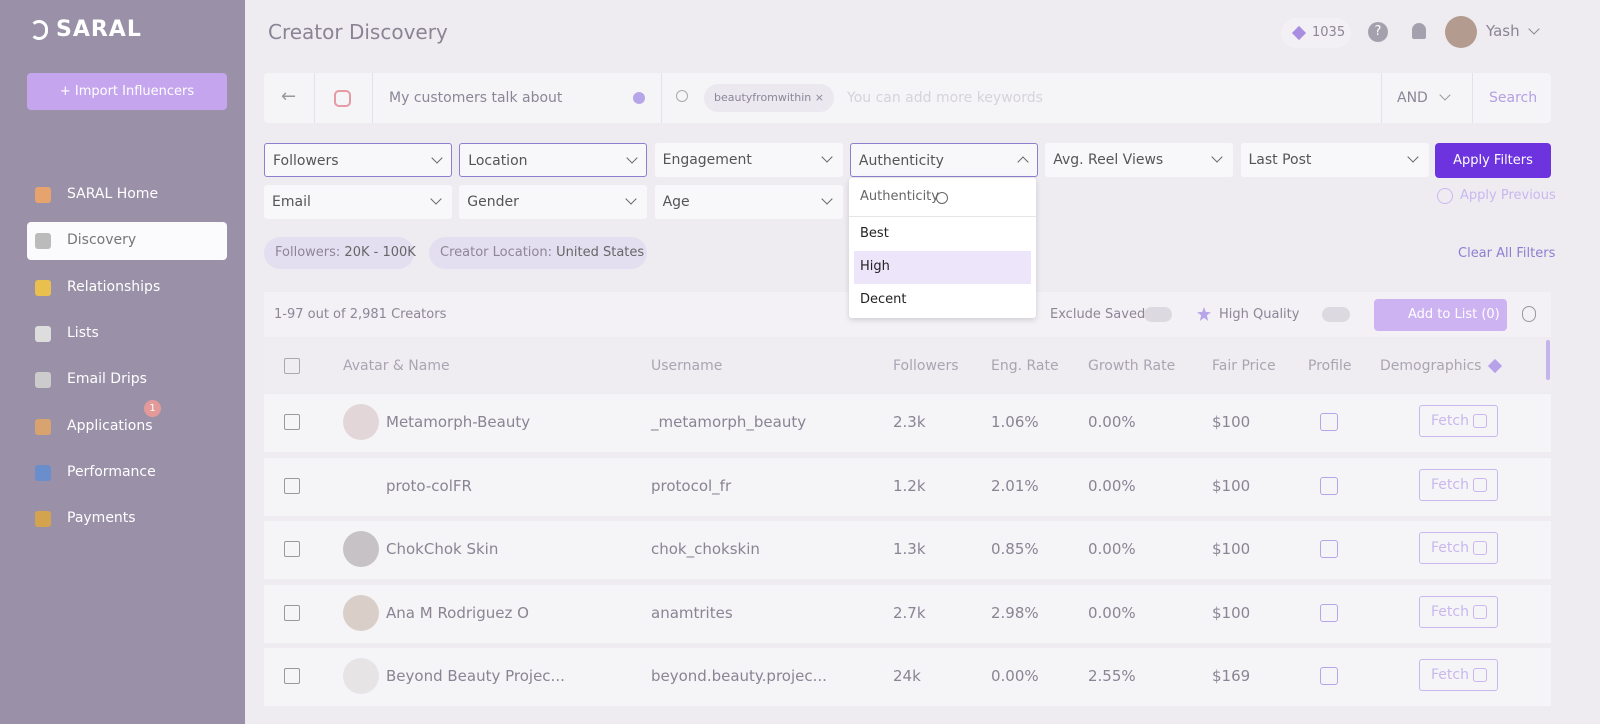 This screenshot has width=1600, height=724. What do you see at coordinates (127, 241) in the screenshot?
I see `nav-item: Discovery` at bounding box center [127, 241].